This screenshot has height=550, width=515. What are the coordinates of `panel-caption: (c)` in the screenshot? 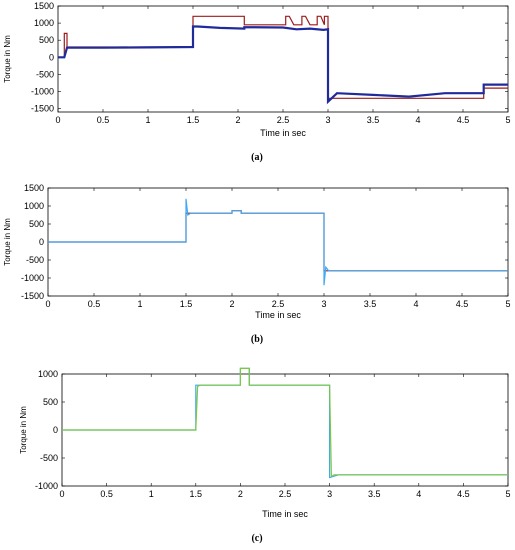 It's located at (256, 538).